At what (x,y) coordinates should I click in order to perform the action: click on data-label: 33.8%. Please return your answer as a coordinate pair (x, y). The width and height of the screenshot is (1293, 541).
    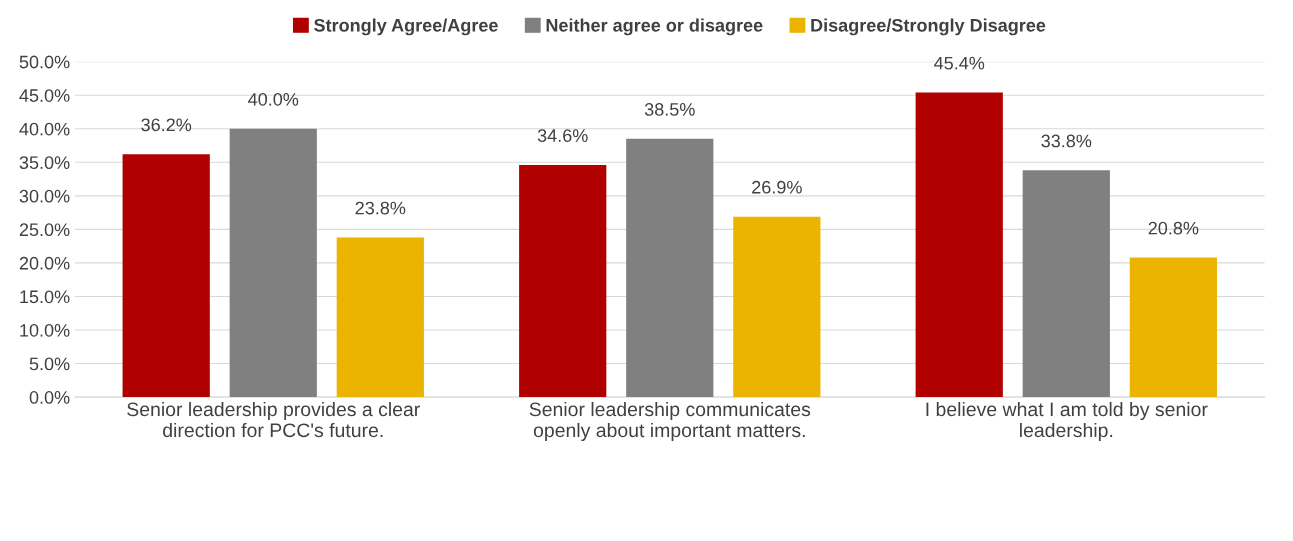
    Looking at the image, I should click on (1066, 141).